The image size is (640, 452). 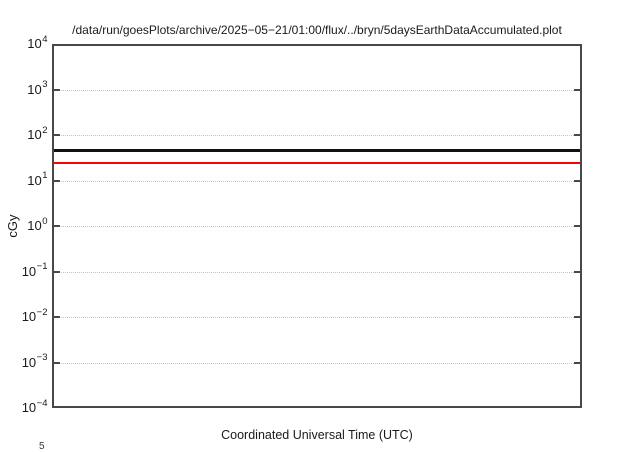 I want to click on y-tick-label: 10⁴, so click(x=37, y=42).